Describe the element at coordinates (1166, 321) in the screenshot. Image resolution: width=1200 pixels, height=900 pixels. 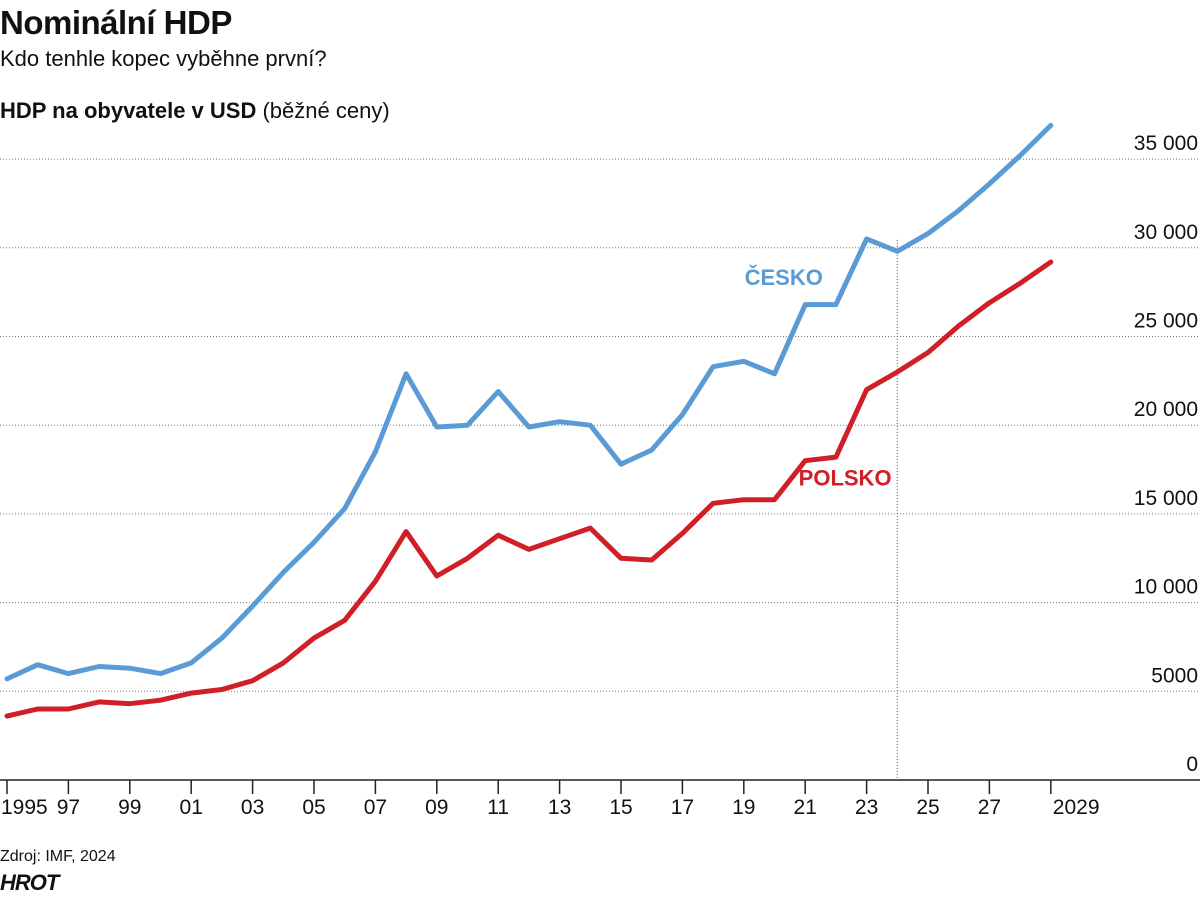
I see `y-tick-label: 25 000` at that location.